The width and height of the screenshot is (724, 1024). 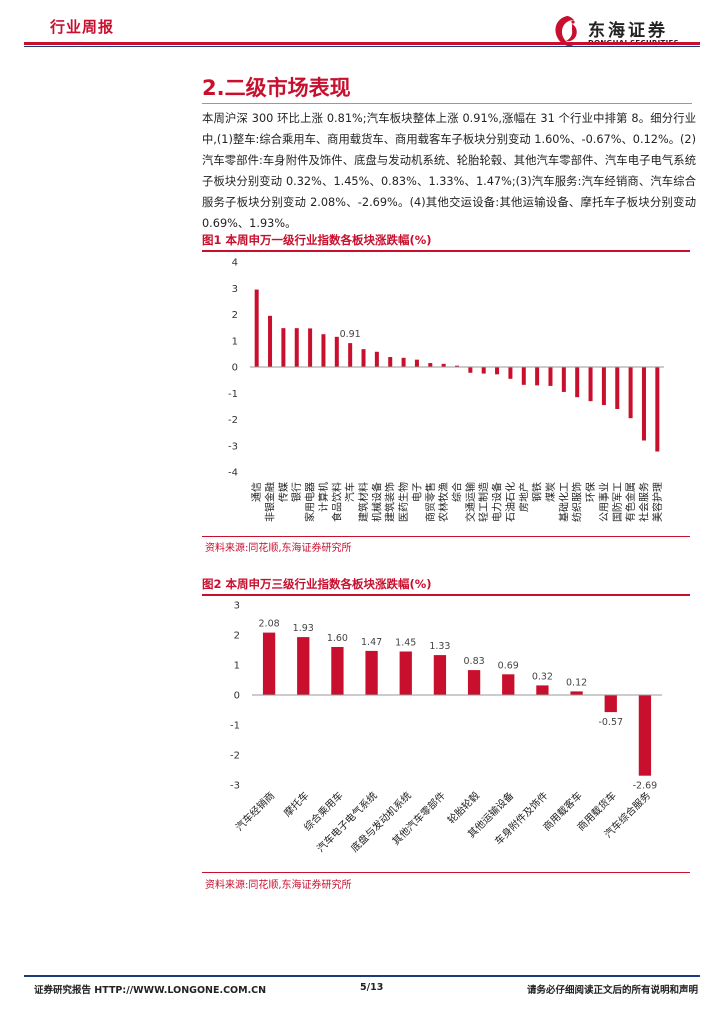 What do you see at coordinates (350, 334) in the screenshot?
I see `data-label: 0.91` at bounding box center [350, 334].